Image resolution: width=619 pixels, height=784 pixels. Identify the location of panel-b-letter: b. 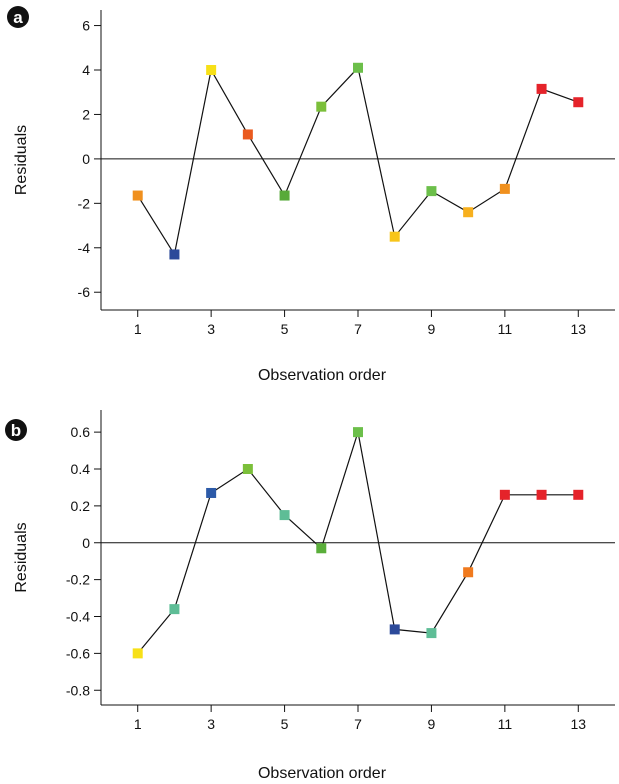
(16, 430).